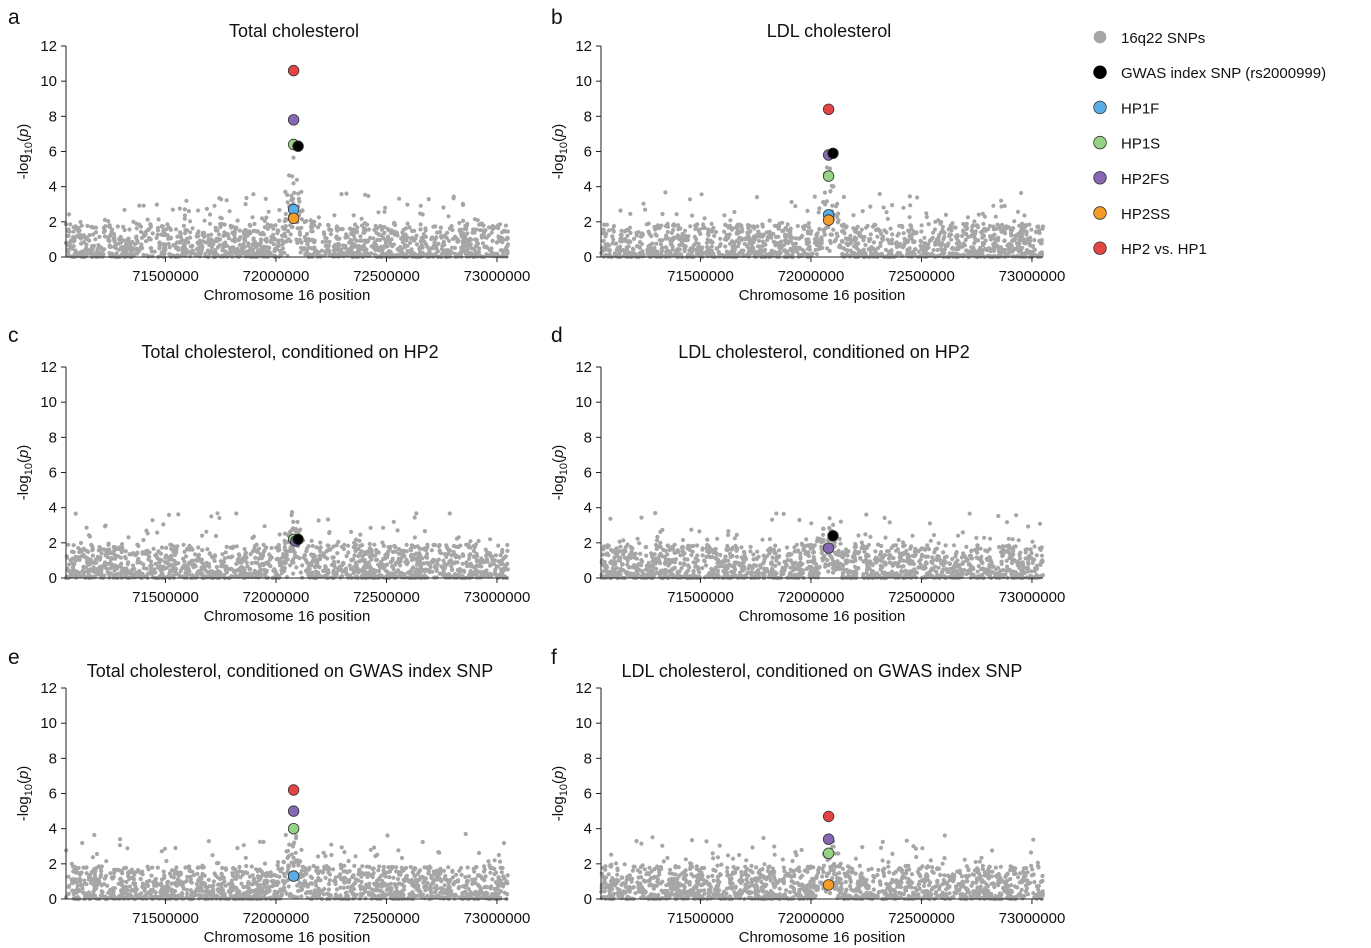  Describe the element at coordinates (822, 551) in the screenshot. I see `snp-cloud` at that location.